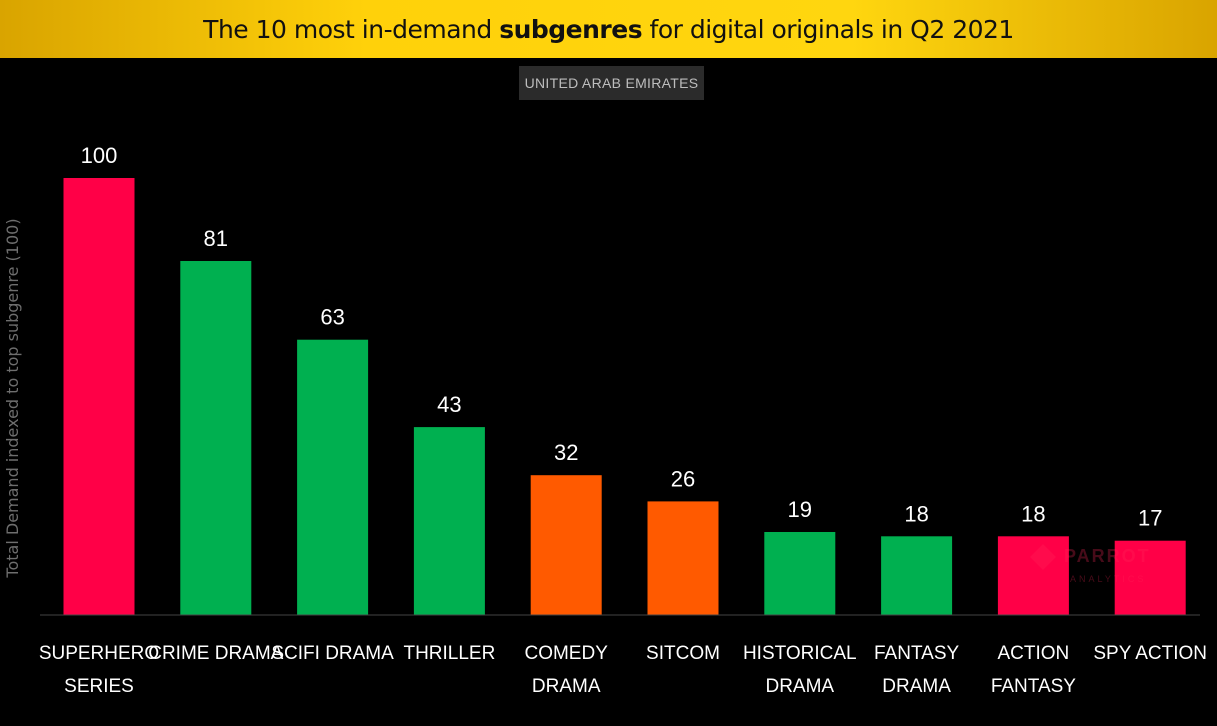 The image size is (1217, 726). Describe the element at coordinates (611, 83) in the screenshot. I see `region-badge: UNITED ARAB EMIRATES` at that location.